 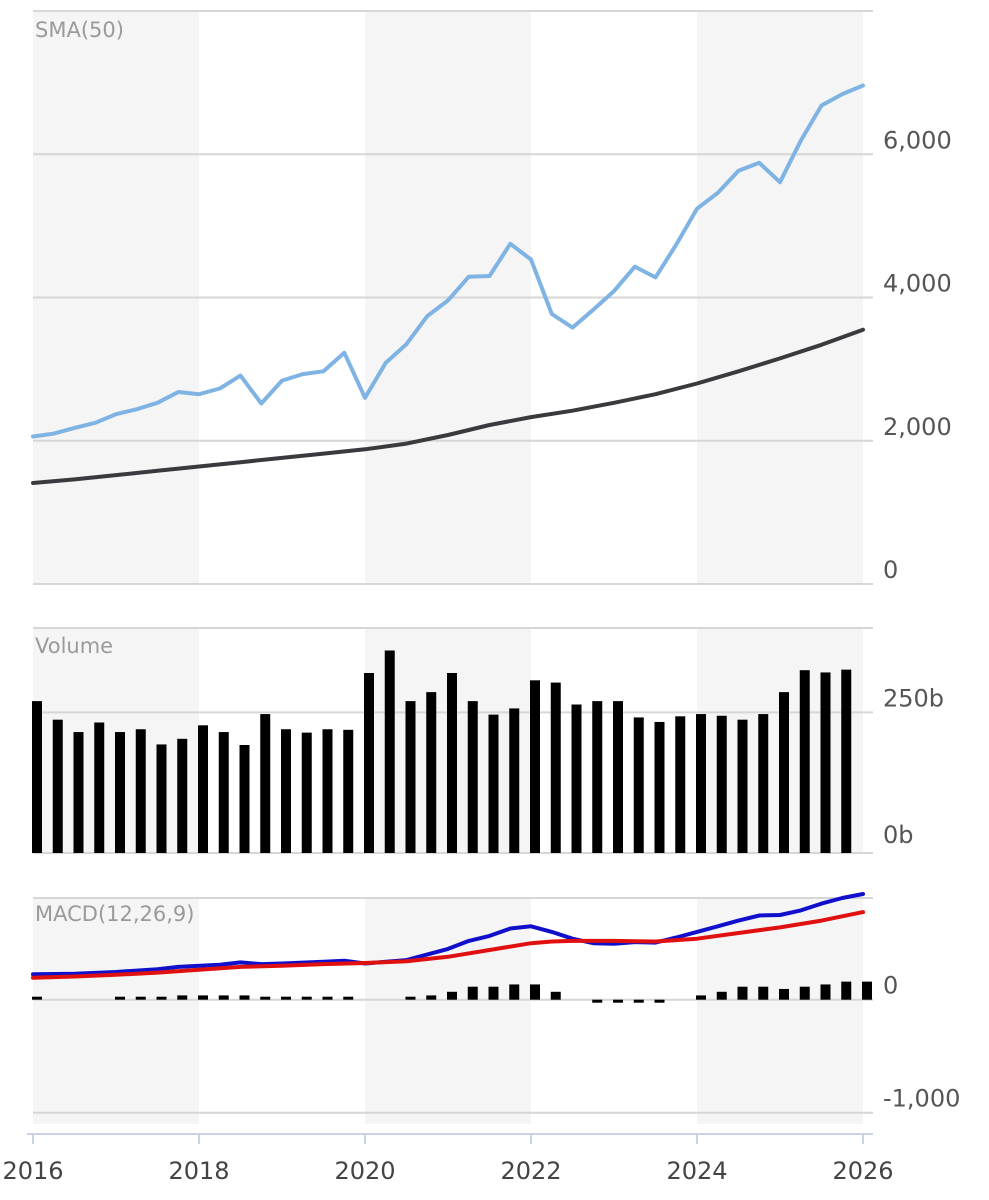 What do you see at coordinates (448, 1159) in the screenshot?
I see `x-axis: 2016 2018 2020 2022 2024 2026` at bounding box center [448, 1159].